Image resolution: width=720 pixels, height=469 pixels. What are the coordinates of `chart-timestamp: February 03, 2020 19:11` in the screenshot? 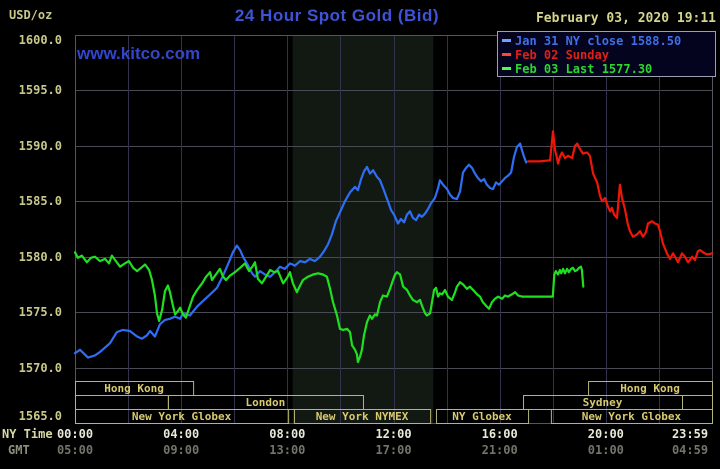 It's located at (625, 18).